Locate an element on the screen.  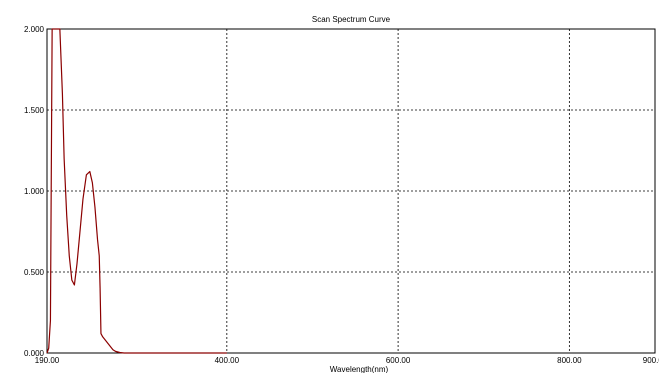
y-tick-label: 0.500 is located at coordinates (34, 272).